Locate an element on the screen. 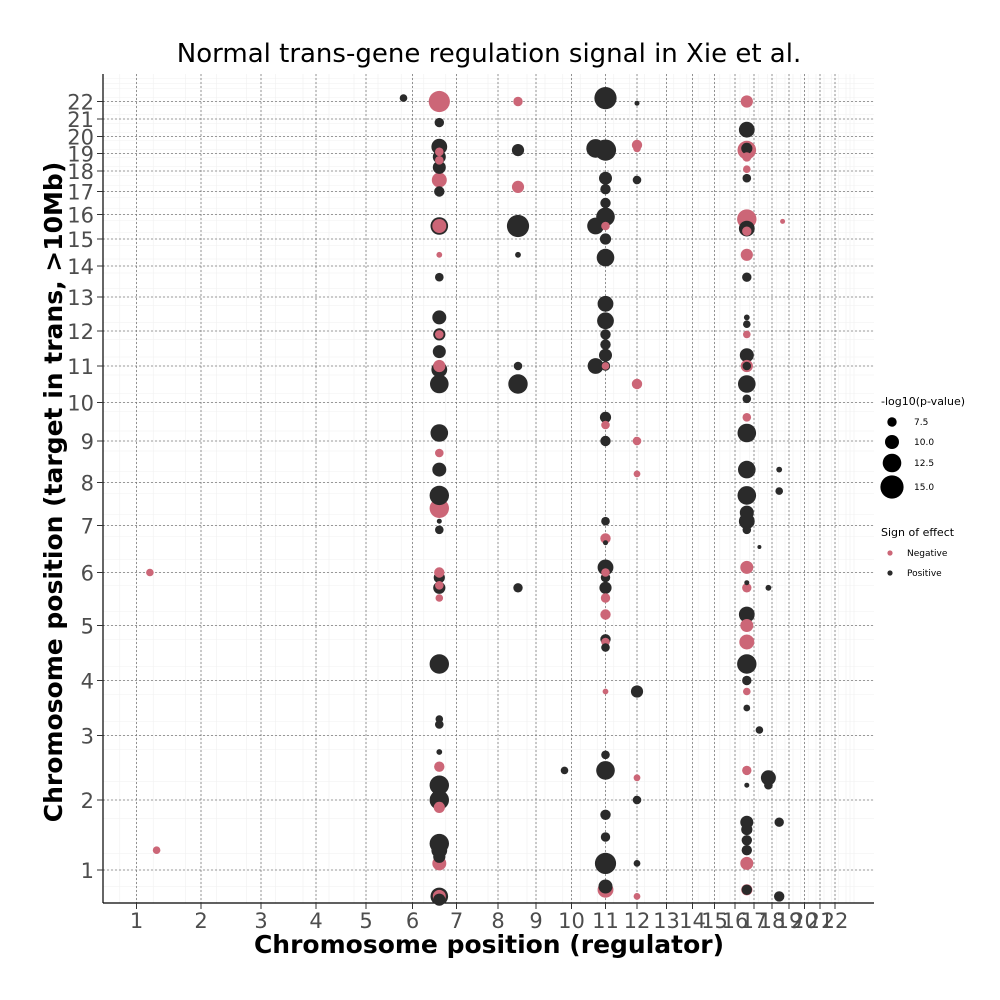  x-tick-label: 1 is located at coordinates (136, 921).